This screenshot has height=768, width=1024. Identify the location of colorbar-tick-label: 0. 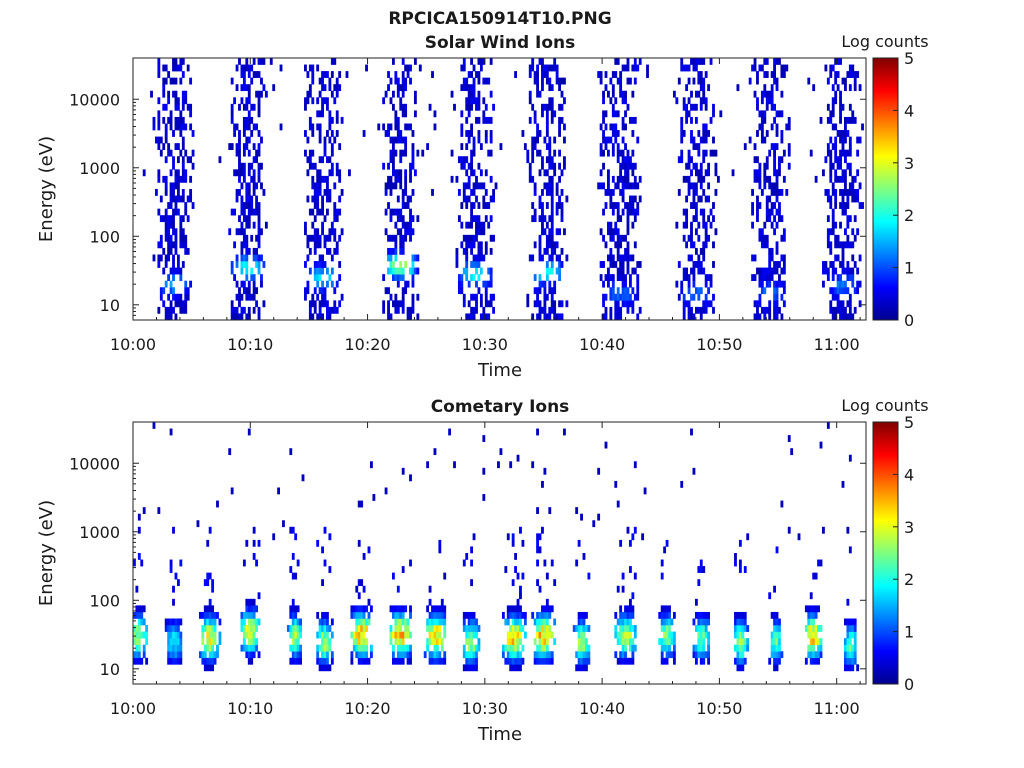
(909, 684).